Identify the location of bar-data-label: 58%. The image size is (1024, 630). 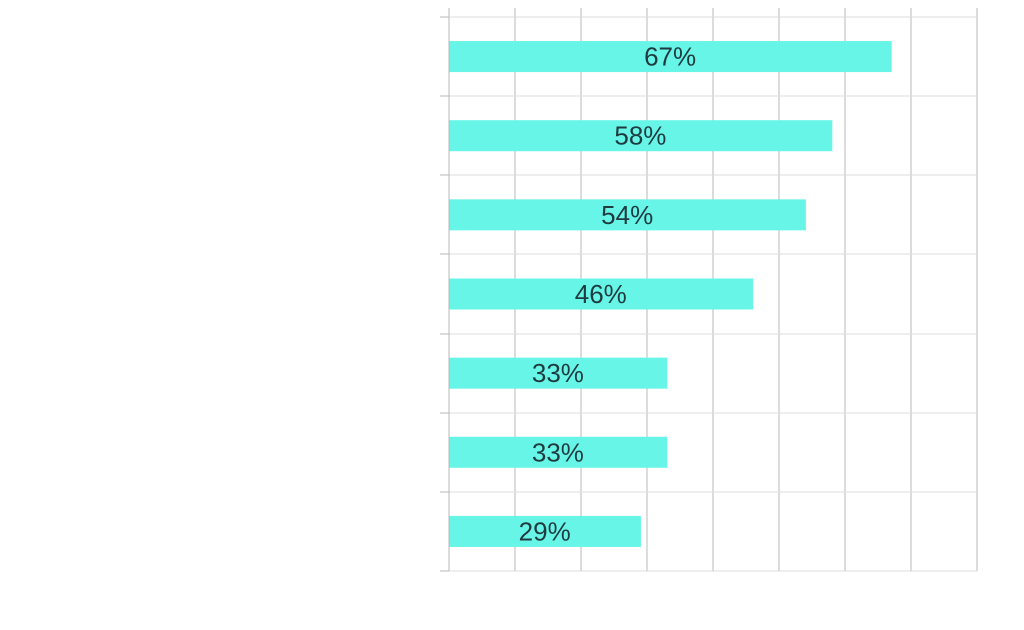
(640, 136).